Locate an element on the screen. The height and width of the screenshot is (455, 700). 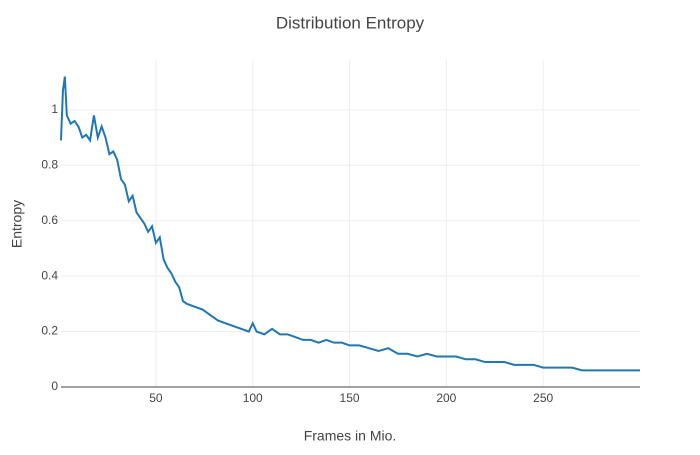
chart-title: Distribution Entropy is located at coordinates (350, 22).